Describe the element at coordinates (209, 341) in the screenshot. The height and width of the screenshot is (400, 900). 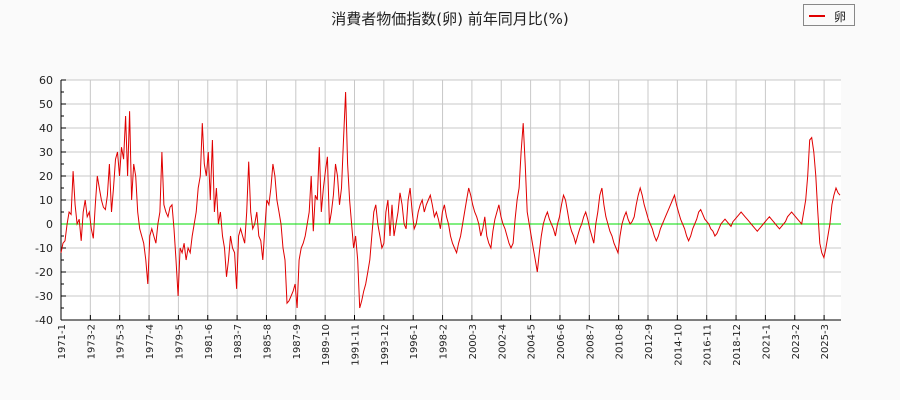
I see `x-tick-label: 1981-6` at that location.